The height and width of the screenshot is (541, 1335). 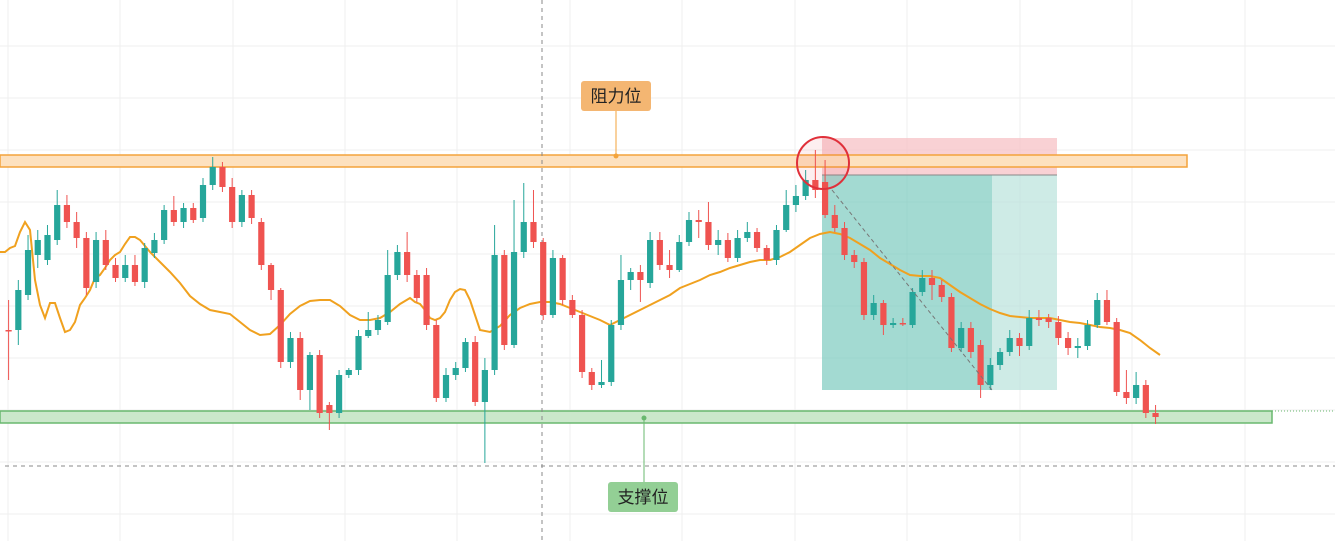 What do you see at coordinates (643, 497) in the screenshot?
I see `support-tag-box` at bounding box center [643, 497].